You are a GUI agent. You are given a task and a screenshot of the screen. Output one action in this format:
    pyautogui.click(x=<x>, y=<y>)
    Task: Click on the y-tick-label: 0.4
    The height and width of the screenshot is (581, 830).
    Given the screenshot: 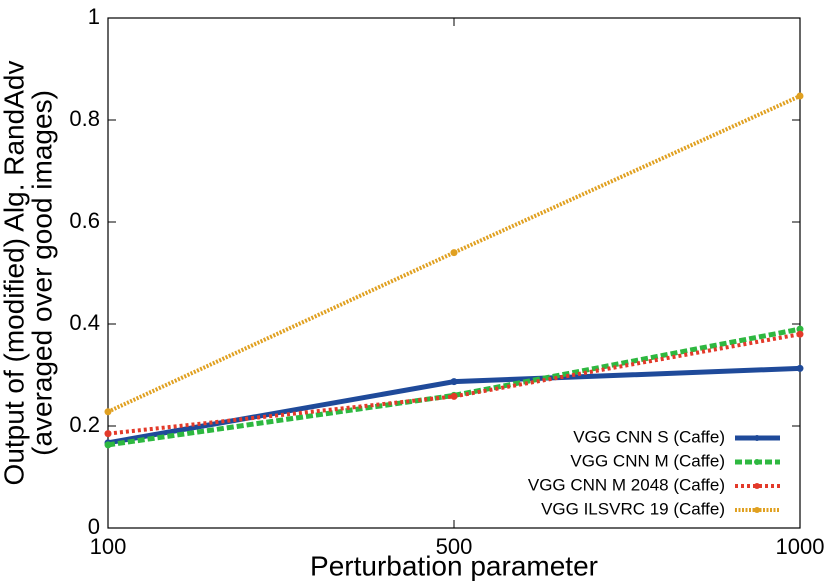 What is the action you would take?
    pyautogui.click(x=84, y=322)
    